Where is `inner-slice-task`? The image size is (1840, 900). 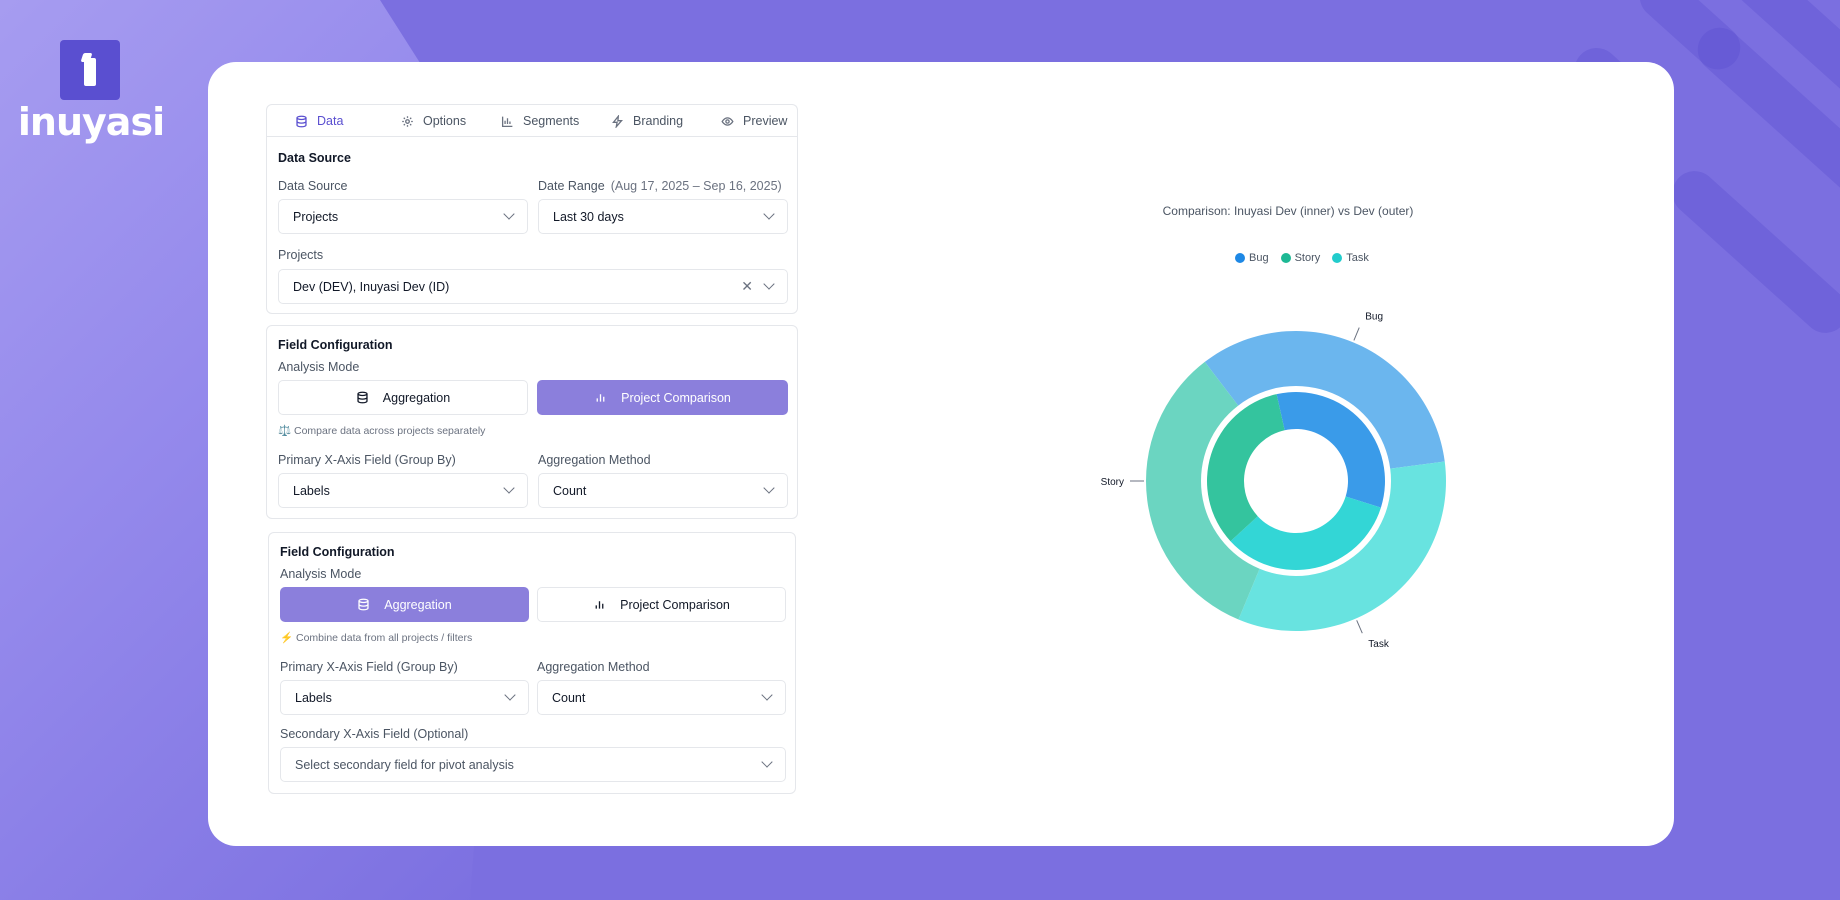
inner-slice-task is located at coordinates (1305, 533).